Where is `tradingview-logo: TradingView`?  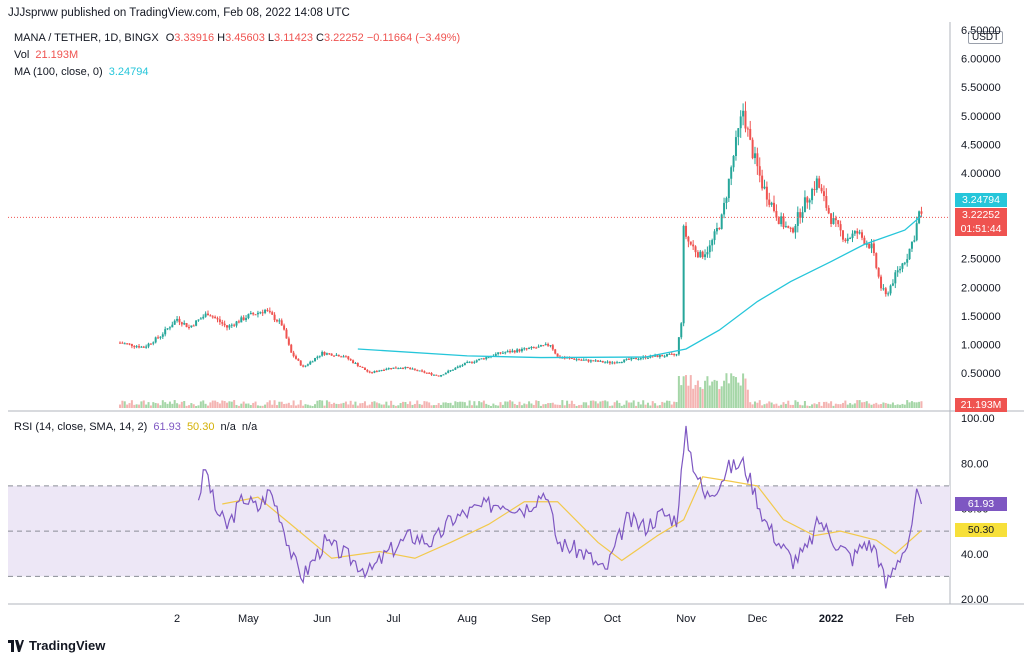 tradingview-logo: TradingView is located at coordinates (56, 645).